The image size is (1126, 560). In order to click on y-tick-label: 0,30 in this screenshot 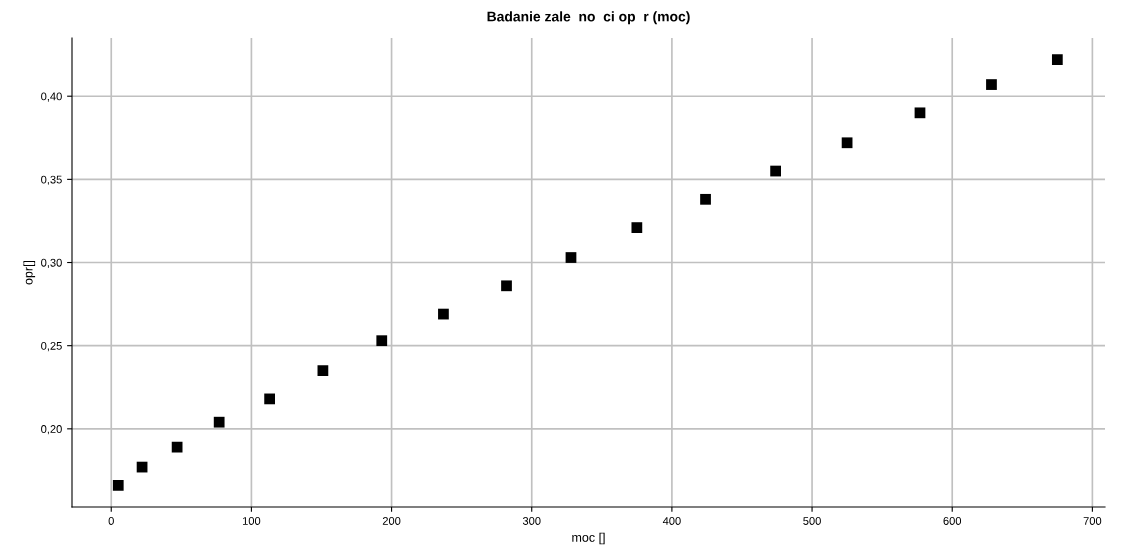, I will do `click(51, 263)`.